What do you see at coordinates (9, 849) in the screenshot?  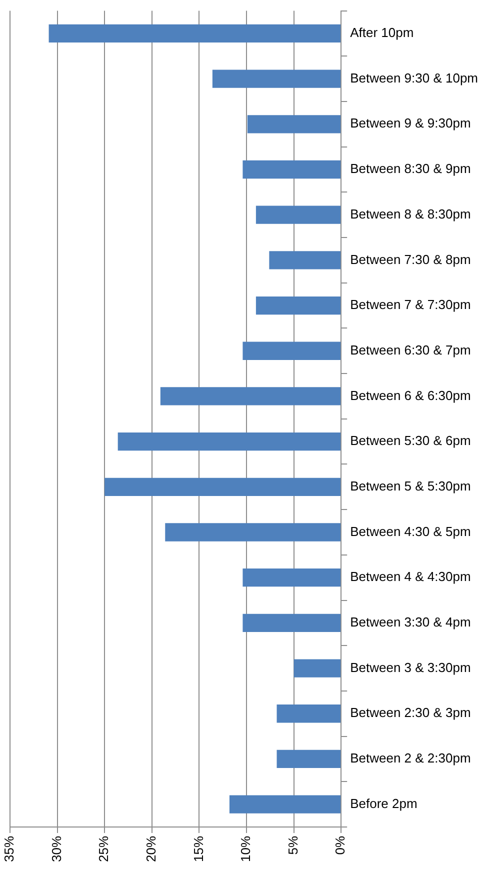 I see `x-tick-label: 35%` at bounding box center [9, 849].